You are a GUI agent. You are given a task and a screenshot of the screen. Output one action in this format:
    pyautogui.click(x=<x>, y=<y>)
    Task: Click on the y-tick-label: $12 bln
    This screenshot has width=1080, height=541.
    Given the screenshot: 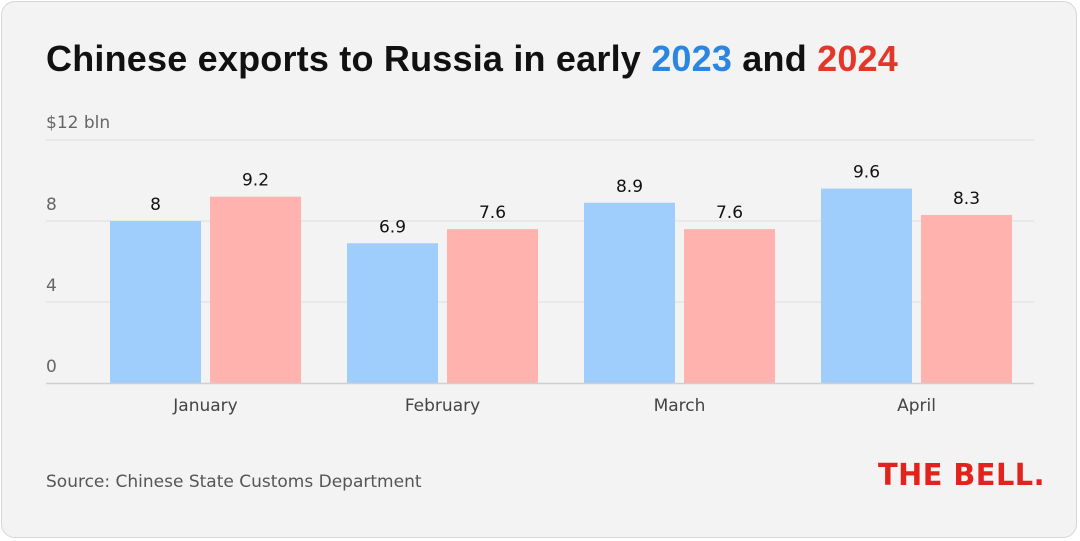 What is the action you would take?
    pyautogui.click(x=78, y=123)
    